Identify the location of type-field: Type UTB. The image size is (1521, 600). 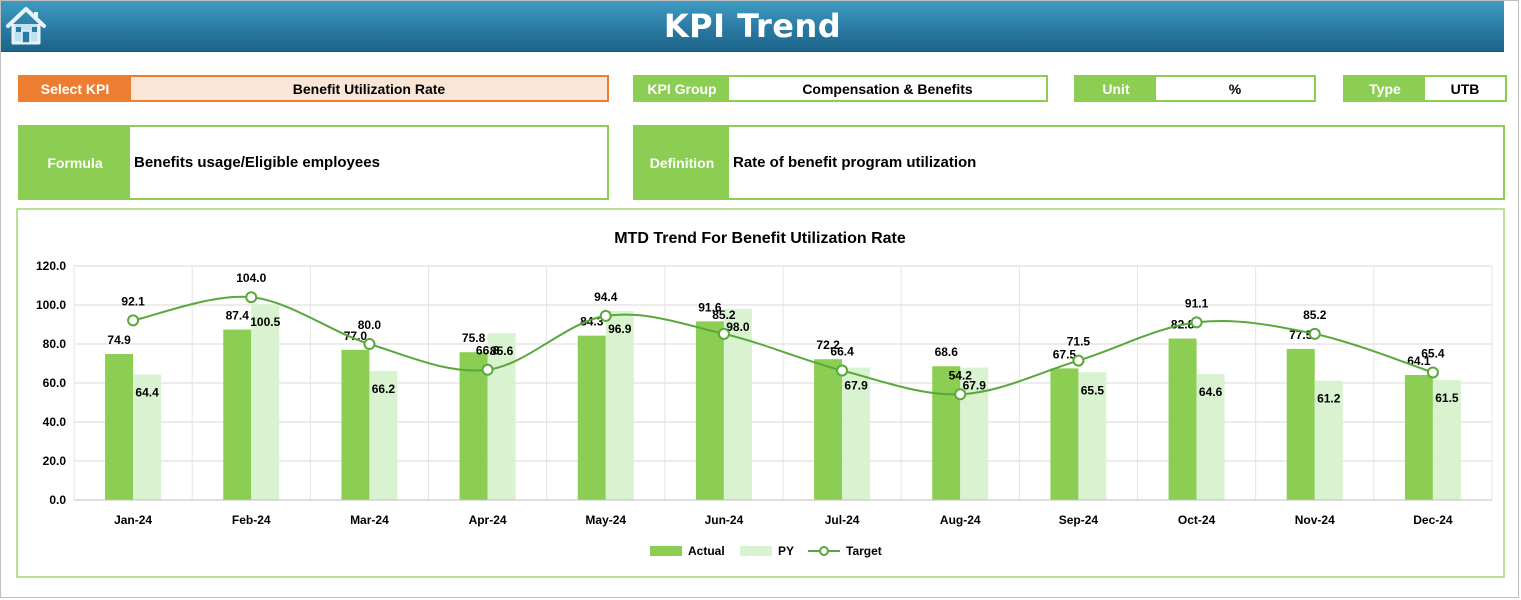
(1425, 88).